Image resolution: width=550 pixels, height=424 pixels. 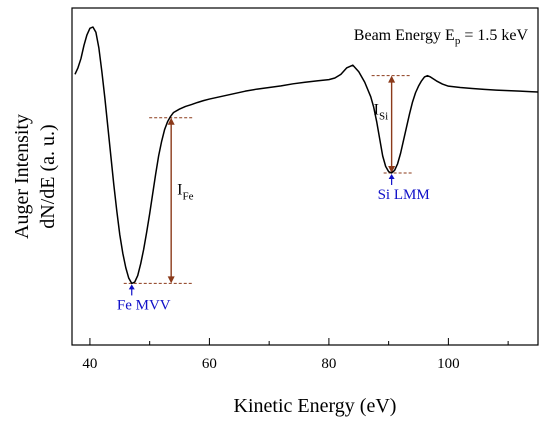 I want to click on beam-energy-annotation: Beam Energy Ep = 1.5 keV, so click(x=441, y=37).